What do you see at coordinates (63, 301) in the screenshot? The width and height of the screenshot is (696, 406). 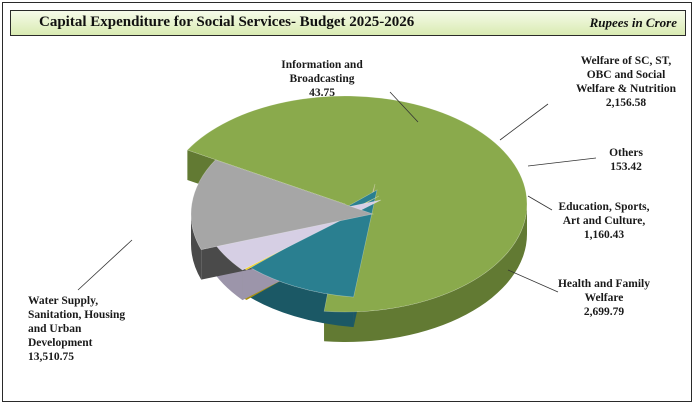 I see `slice-label-line-water-supply-sanitation-housing-and-urban-development: Water Supply,` at bounding box center [63, 301].